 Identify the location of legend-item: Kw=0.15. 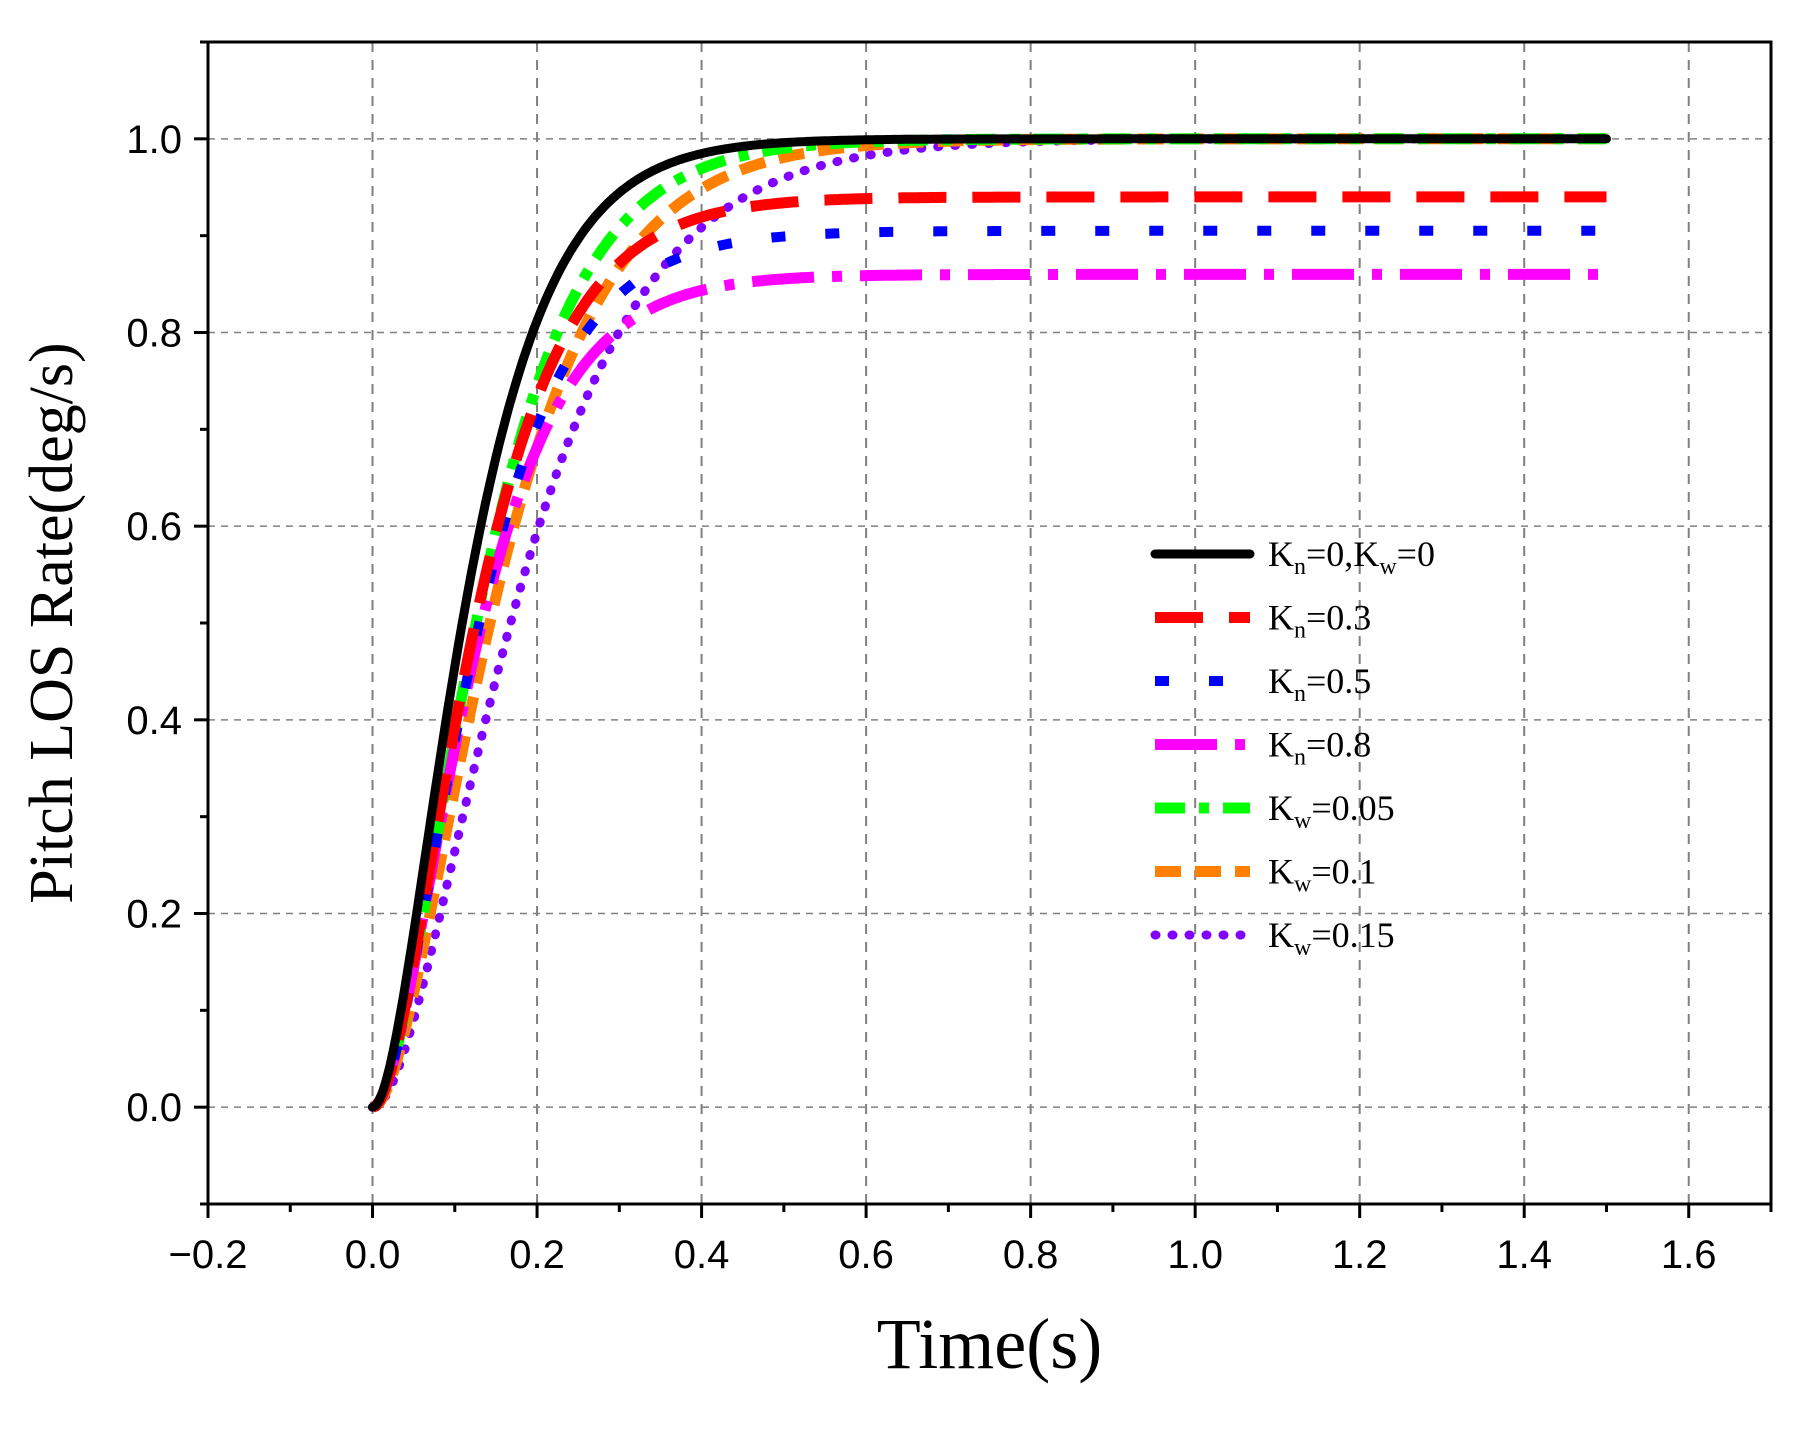
(1272, 938).